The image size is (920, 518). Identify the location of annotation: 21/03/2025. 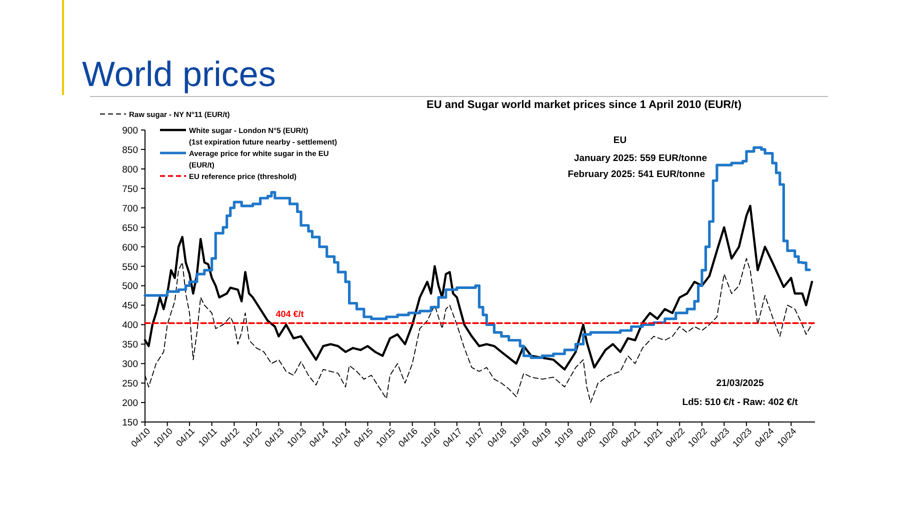
(740, 383).